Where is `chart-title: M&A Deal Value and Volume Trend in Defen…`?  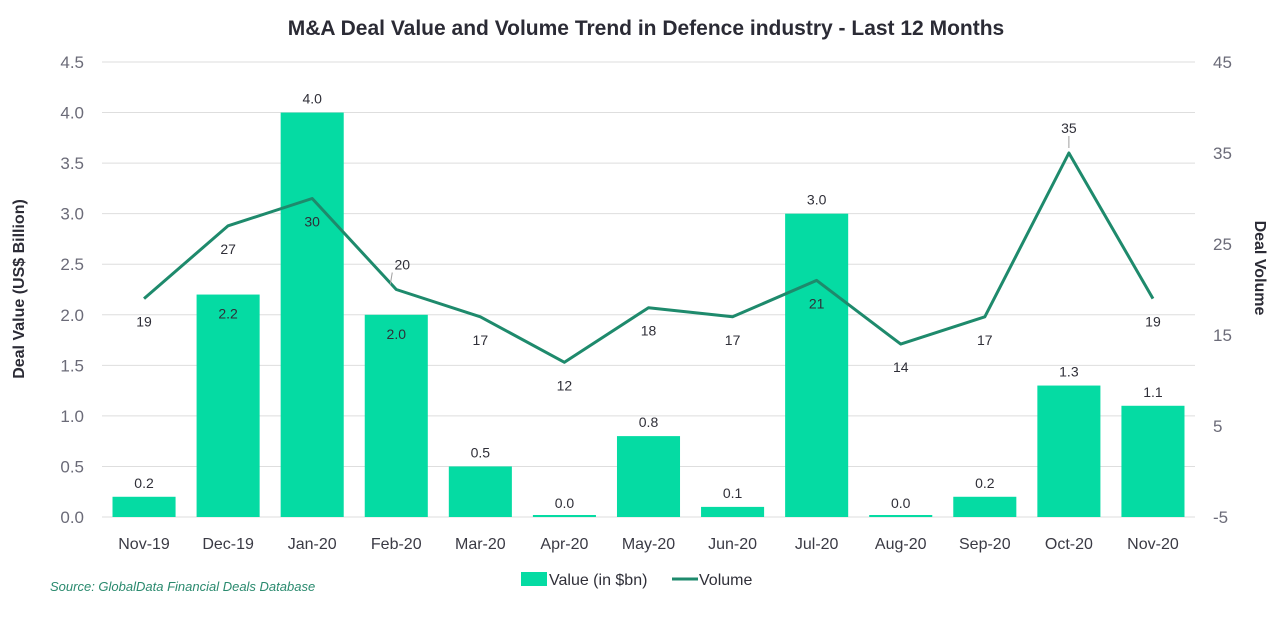 chart-title: M&A Deal Value and Volume Trend in Defen… is located at coordinates (646, 28).